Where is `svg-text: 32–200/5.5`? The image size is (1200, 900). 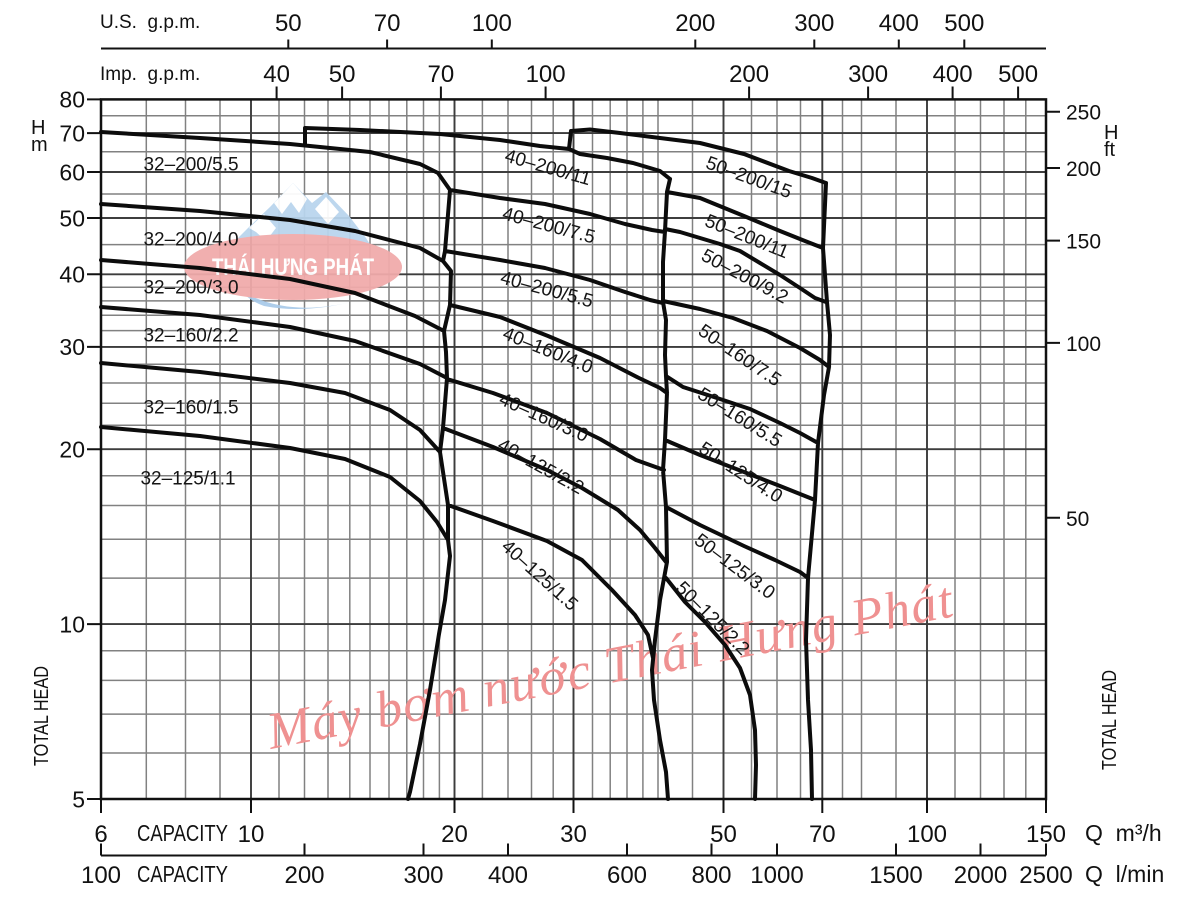 svg-text: 32–200/5.5 is located at coordinates (190, 165).